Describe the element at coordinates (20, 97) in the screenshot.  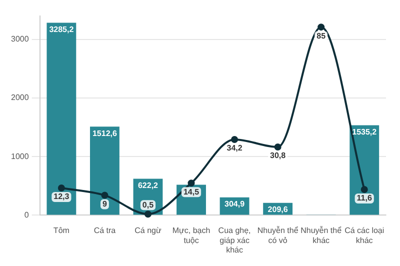
I see `y-tick-label: 2000` at that location.